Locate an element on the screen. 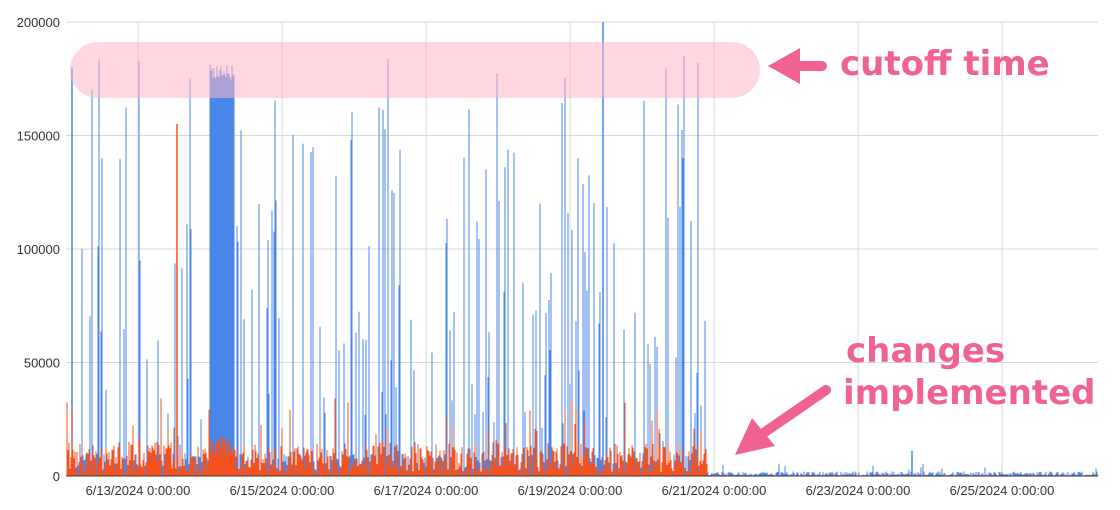  x-tick-label: 6/17/2024 0:00:00 is located at coordinates (426, 490).